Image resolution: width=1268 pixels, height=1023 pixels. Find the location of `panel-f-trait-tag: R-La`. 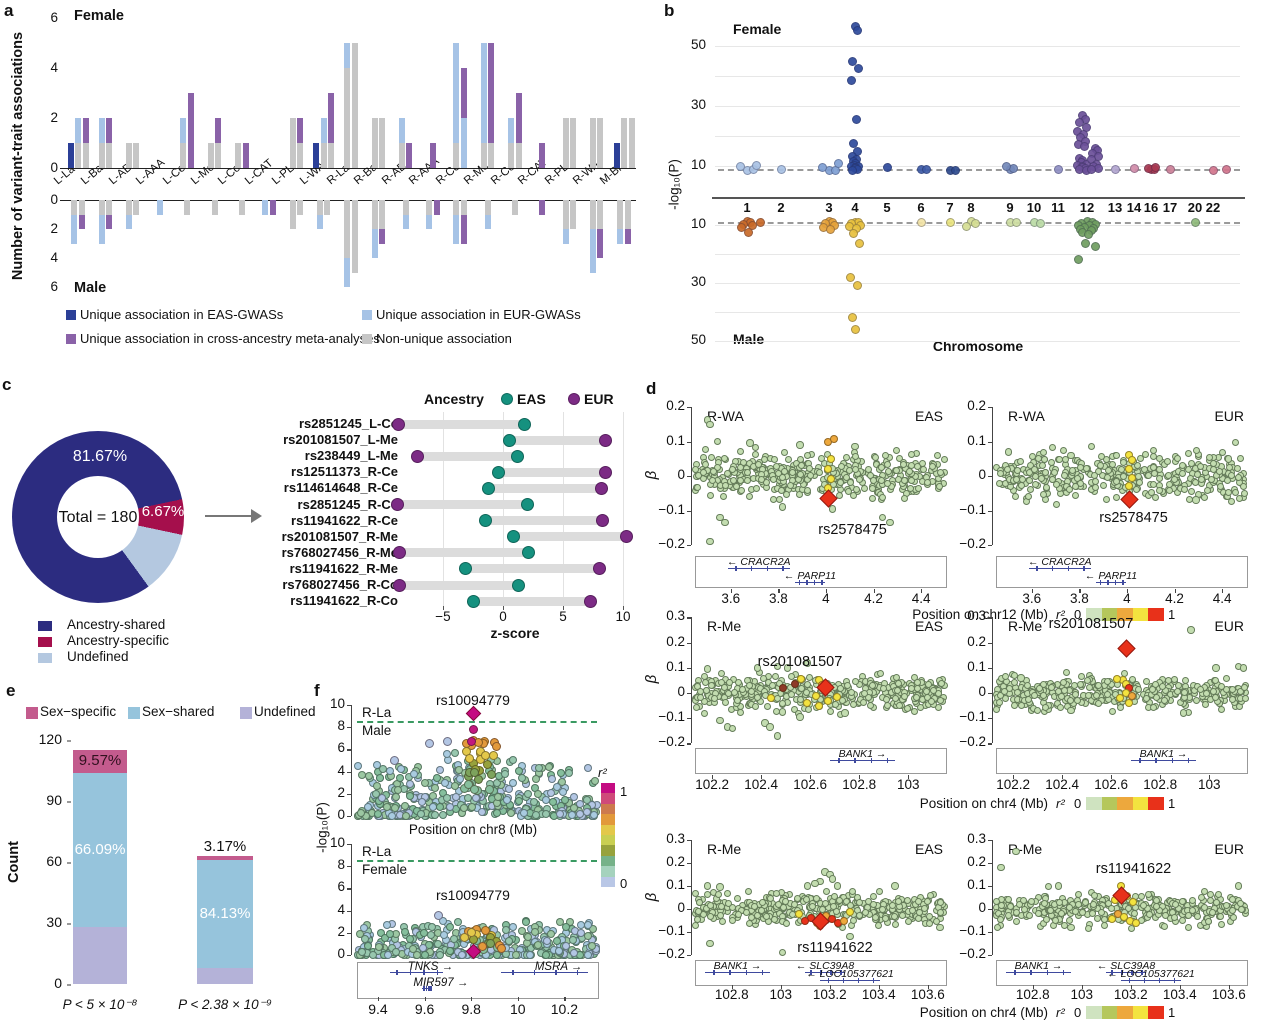

panel-f-trait-tag: R-La is located at coordinates (377, 712).